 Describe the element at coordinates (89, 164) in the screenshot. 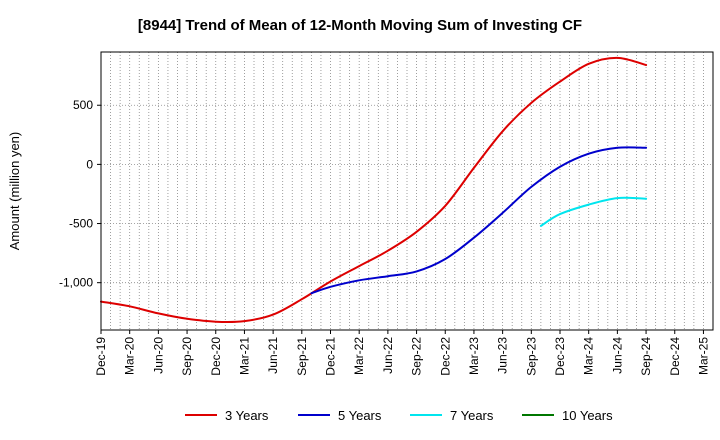

I see `y-tick-label: 0` at that location.